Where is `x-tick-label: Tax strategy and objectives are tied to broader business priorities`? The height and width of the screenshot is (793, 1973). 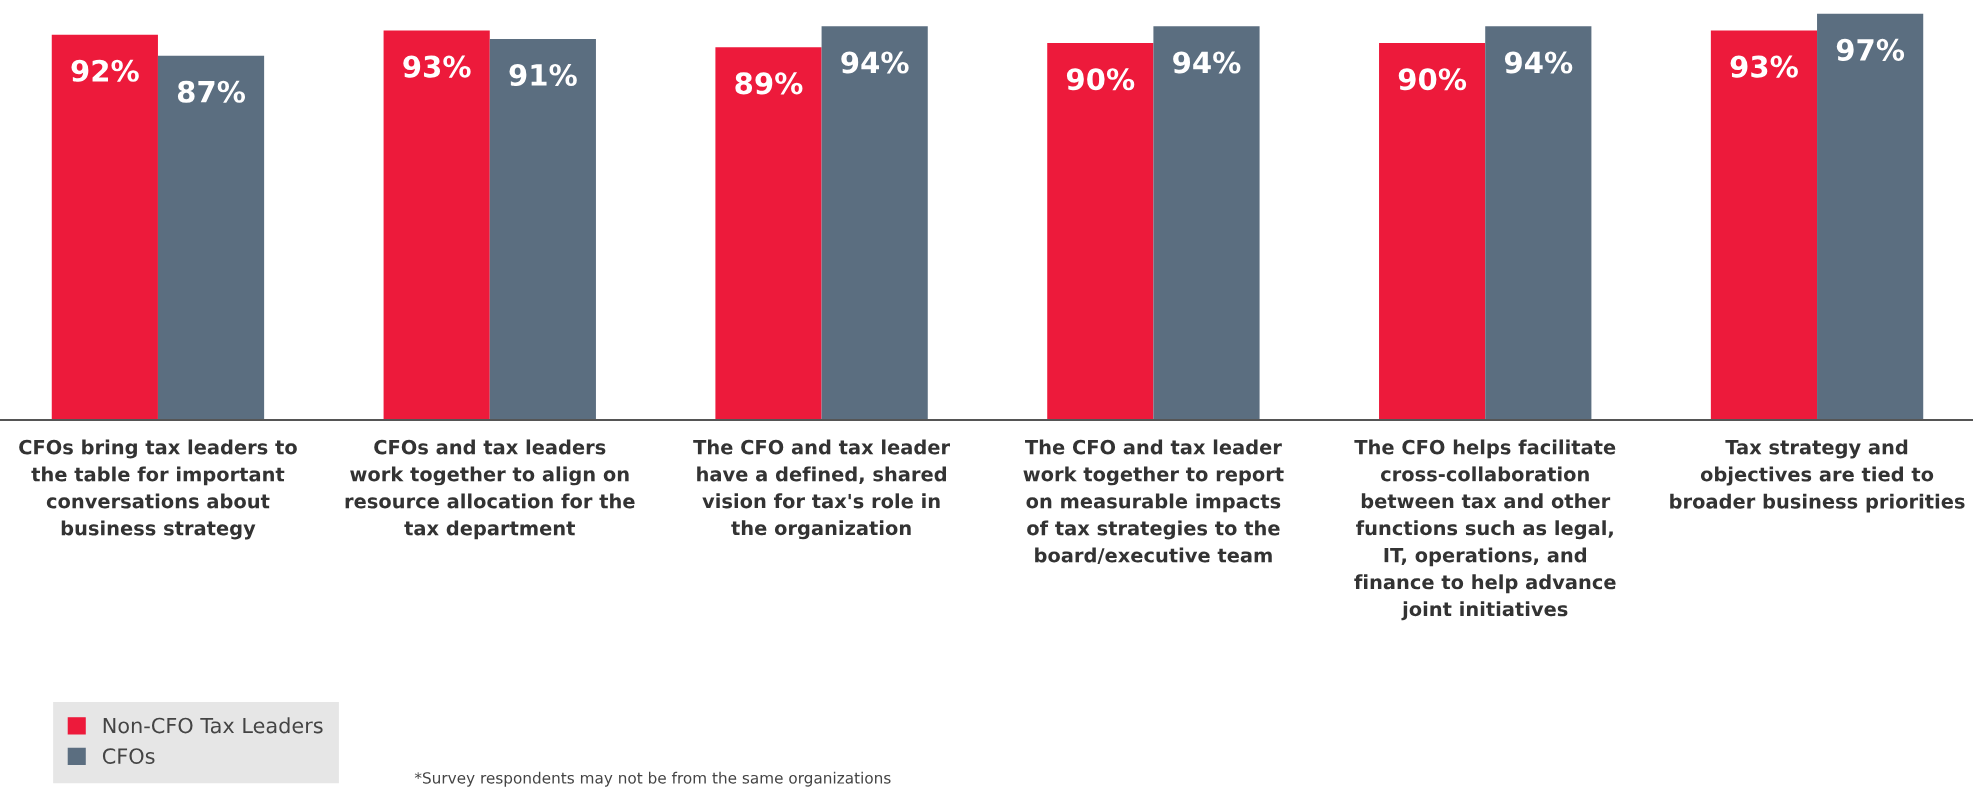
x-tick-label: Tax strategy and objectives are tied to broader business priorities is located at coordinates (1817, 476).